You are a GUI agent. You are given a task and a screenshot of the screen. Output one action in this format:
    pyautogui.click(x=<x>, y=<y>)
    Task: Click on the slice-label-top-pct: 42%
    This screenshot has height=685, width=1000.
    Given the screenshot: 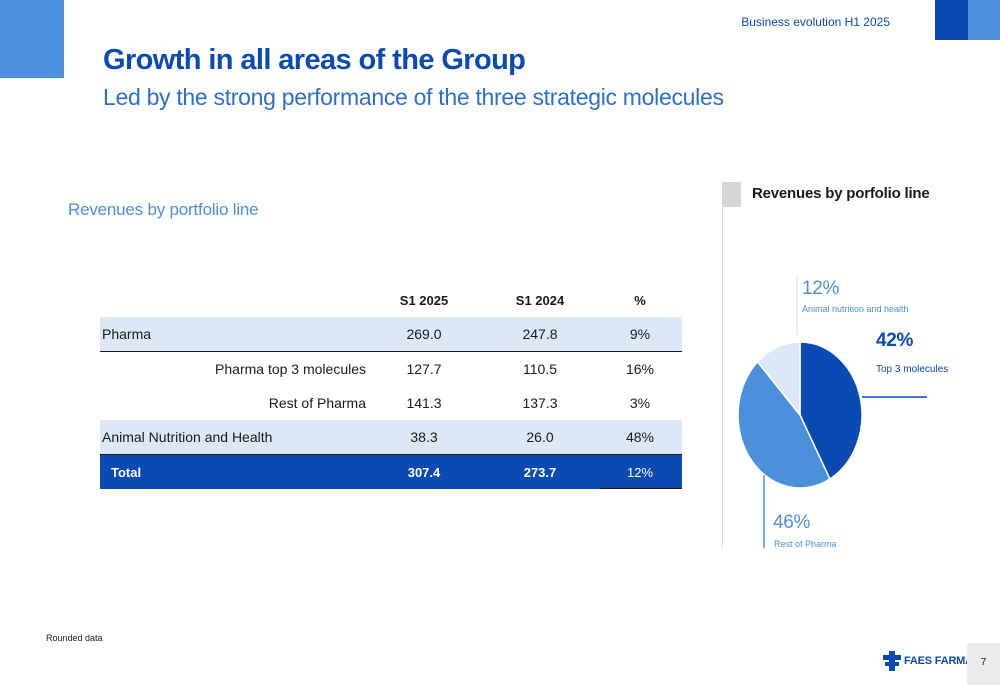 What is the action you would take?
    pyautogui.click(x=895, y=340)
    